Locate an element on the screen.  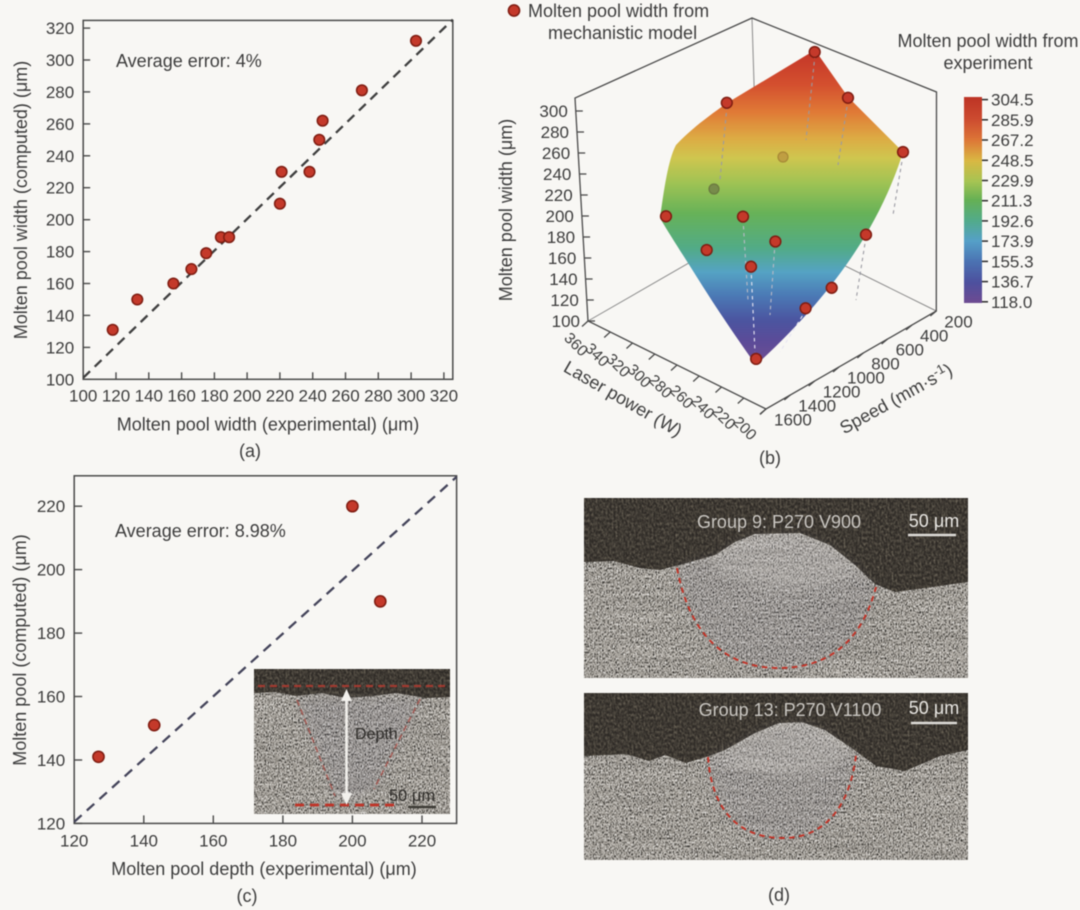
svg-text: Depth is located at coordinates (376, 734).